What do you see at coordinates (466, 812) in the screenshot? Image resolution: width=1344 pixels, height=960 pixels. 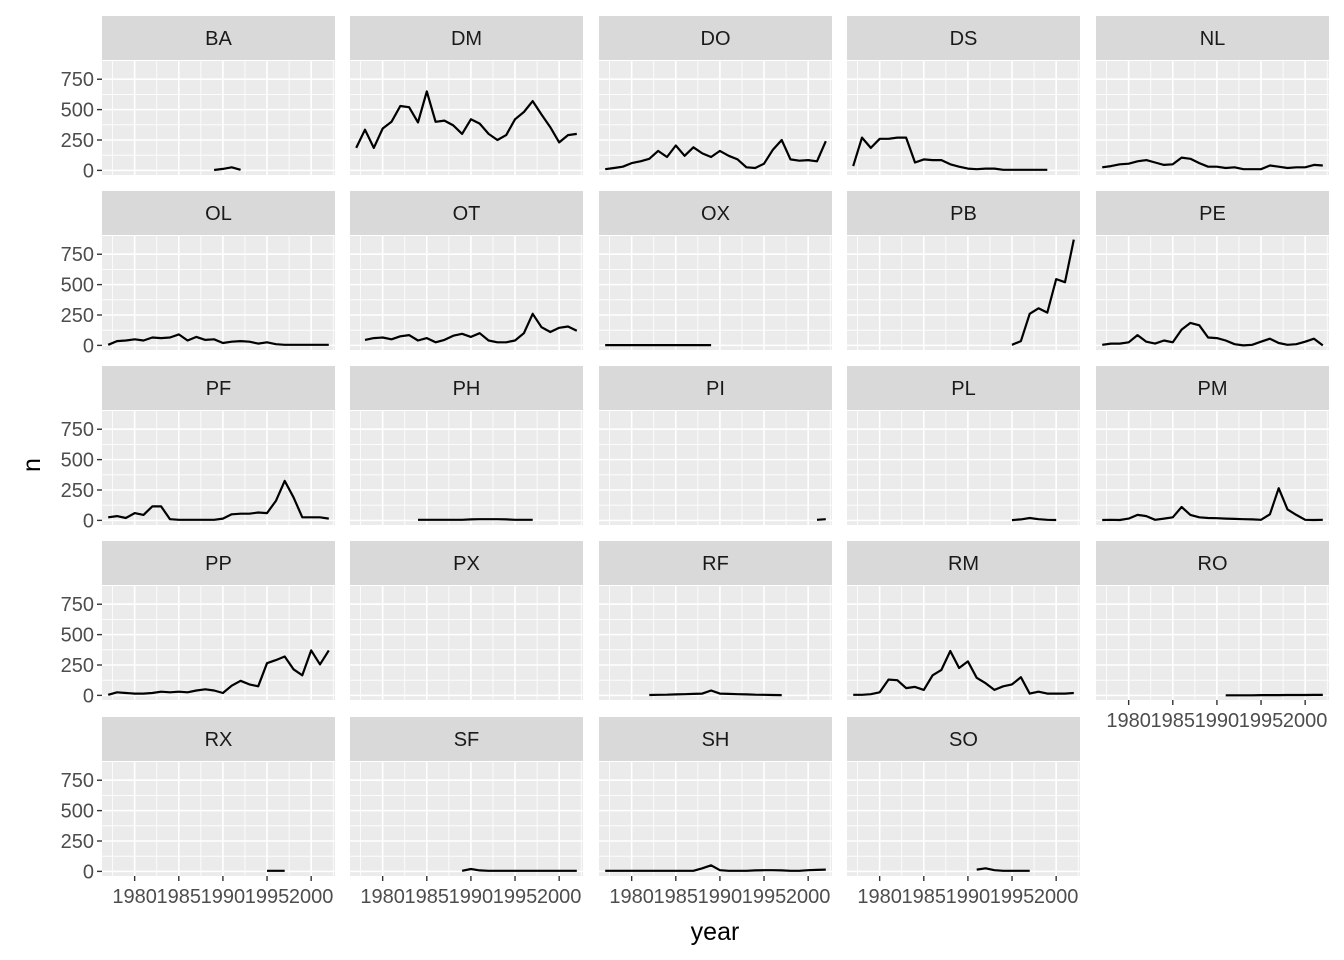 I see `facet-sf: SF 1980 1985 1990 1995 2000` at bounding box center [466, 812].